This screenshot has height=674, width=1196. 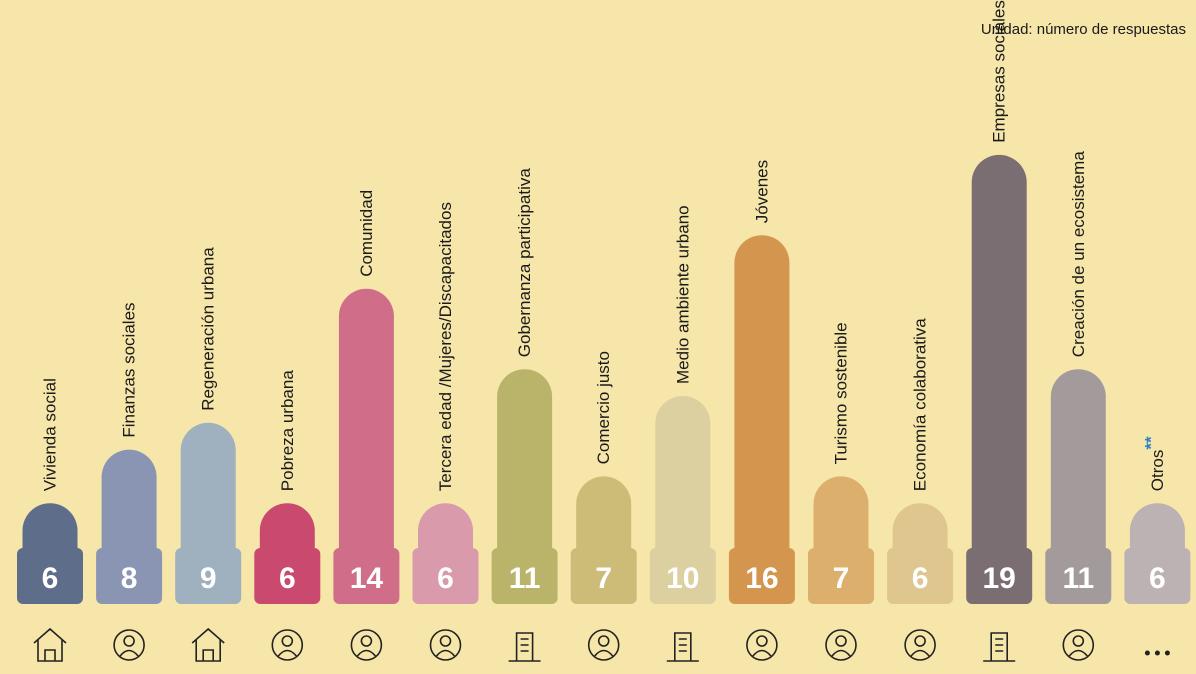 I want to click on value-label: 16, so click(x=761, y=578).